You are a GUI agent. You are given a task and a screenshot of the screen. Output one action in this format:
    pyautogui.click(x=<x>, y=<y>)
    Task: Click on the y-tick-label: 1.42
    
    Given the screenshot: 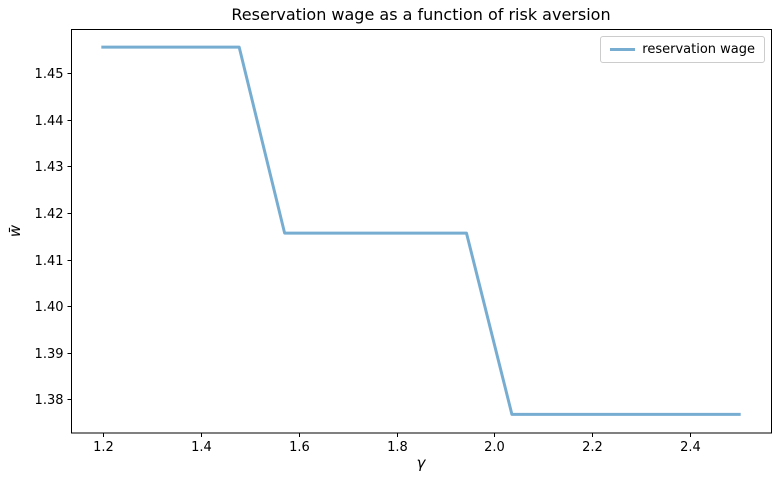 What is the action you would take?
    pyautogui.click(x=49, y=214)
    